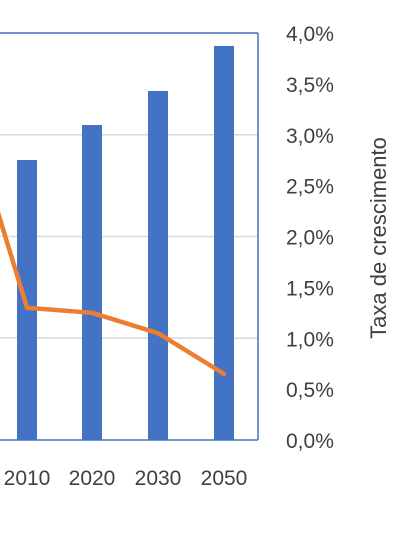  I want to click on x-tick-label: 2050, so click(224, 478).